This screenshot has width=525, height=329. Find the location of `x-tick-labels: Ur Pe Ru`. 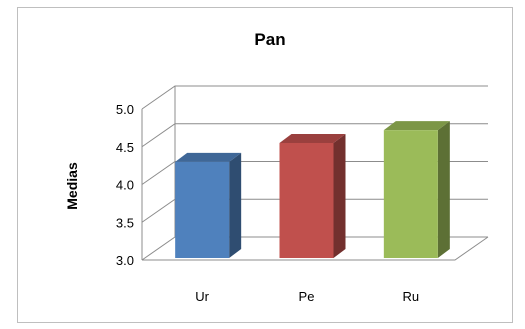

x-tick-labels: Ur Pe Ru is located at coordinates (307, 296).